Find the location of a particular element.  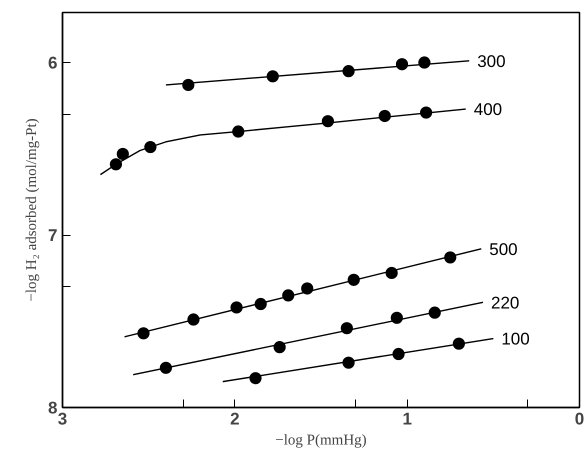

x-tick-label: 2 is located at coordinates (235, 419).